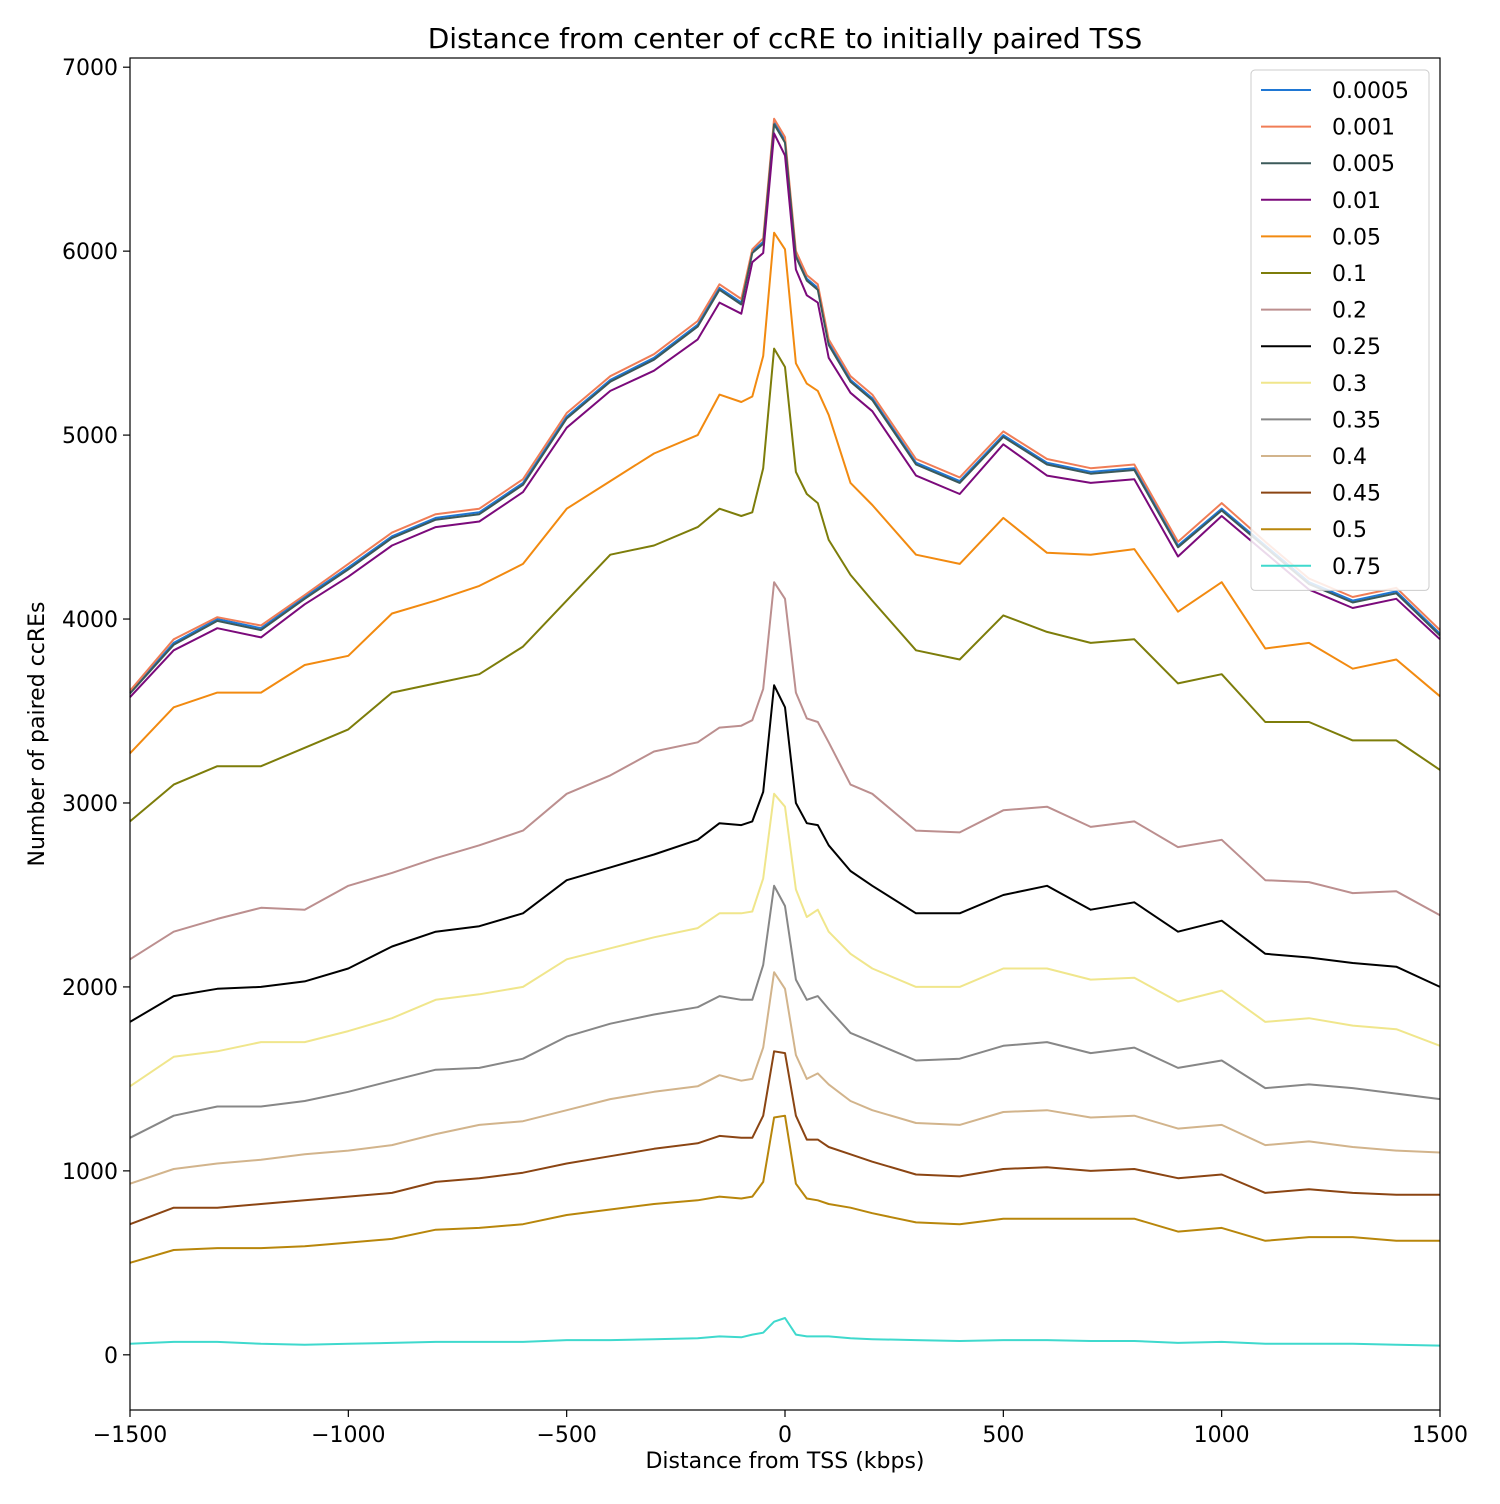 This screenshot has width=1500, height=1504. Describe the element at coordinates (785, 1435) in the screenshot. I see `x-tick-label: 0` at that location.